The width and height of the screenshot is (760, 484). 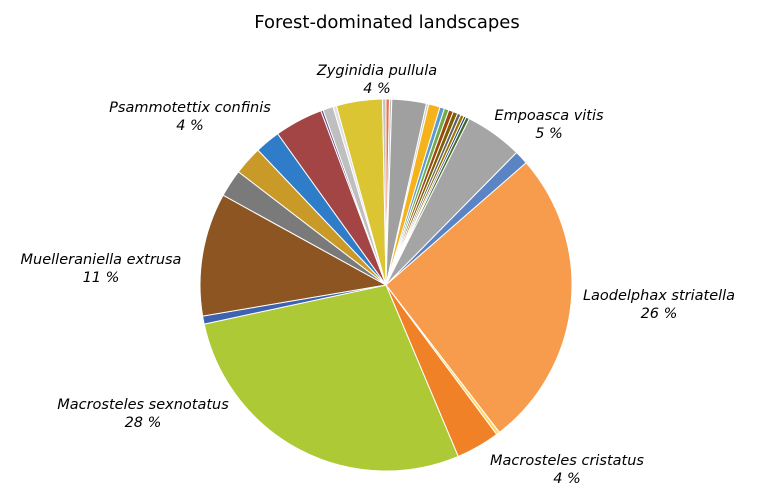 I want to click on slice-label-psammotettix-confinis: Psammotettix confinis 4 %, so click(x=190, y=117).